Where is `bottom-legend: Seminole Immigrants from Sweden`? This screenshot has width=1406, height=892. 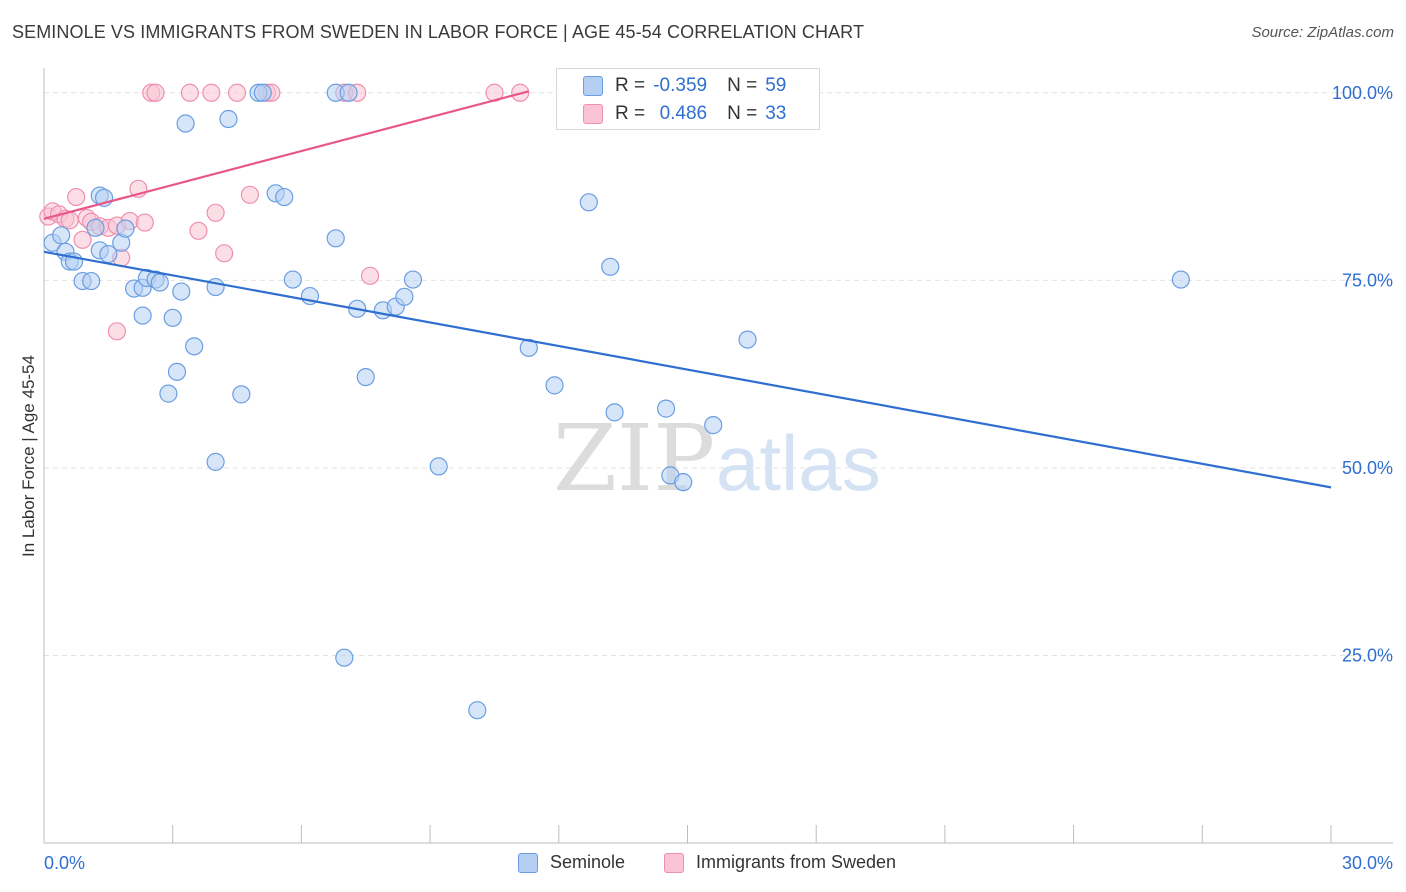 bottom-legend: Seminole Immigrants from Sweden is located at coordinates (703, 865).